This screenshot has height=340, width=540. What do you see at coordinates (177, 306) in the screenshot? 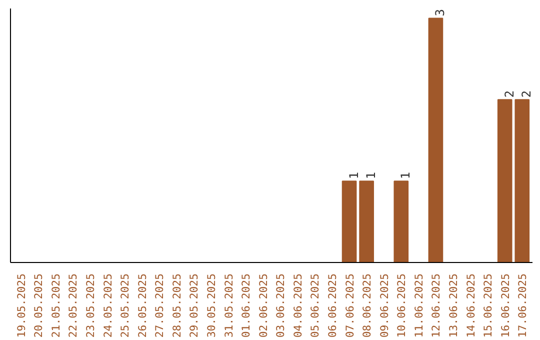
I see `x-tick-label: 28.05.2025` at bounding box center [177, 306].